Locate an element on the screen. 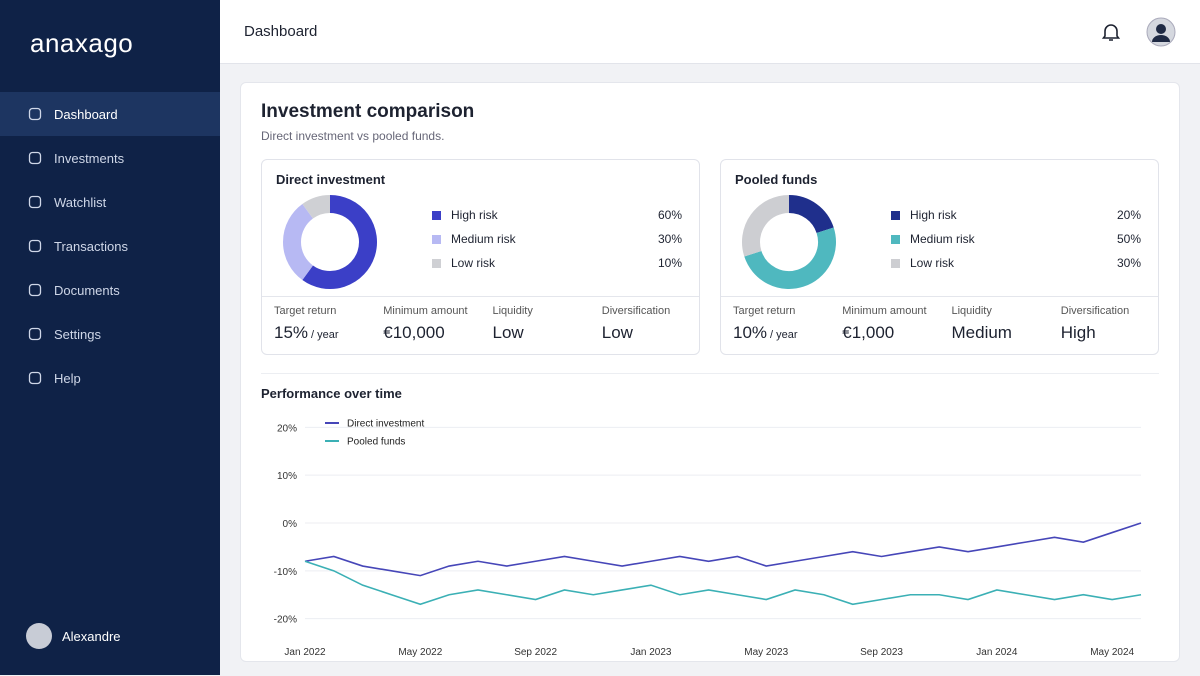 Image resolution: width=1200 pixels, height=676 pixels. nav-label: Dashboard is located at coordinates (86, 114).